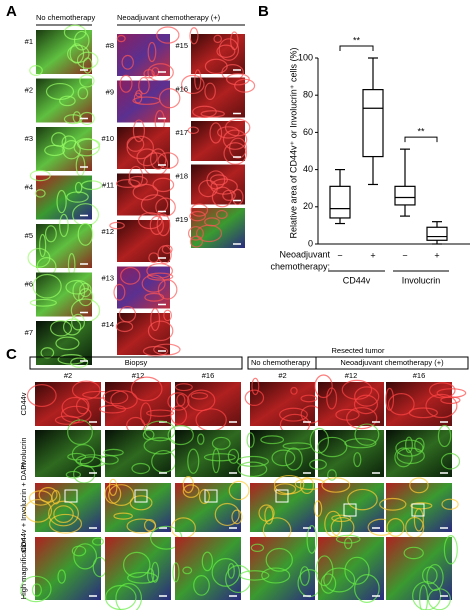 The width and height of the screenshot is (474, 610). I want to click on column-label: #16, so click(419, 375).